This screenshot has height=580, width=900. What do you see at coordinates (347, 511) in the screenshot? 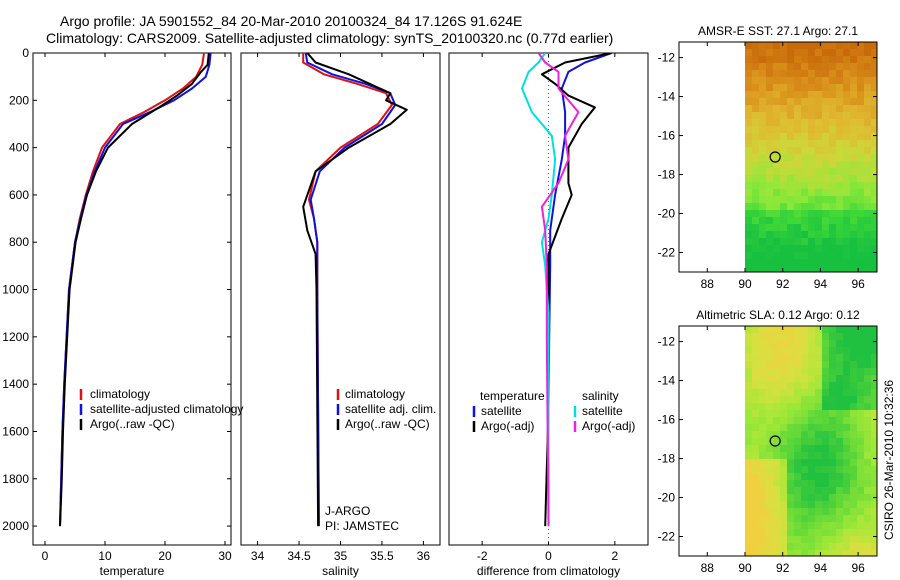
I see `salinity-annotation-jargo: J-ARGO` at bounding box center [347, 511].